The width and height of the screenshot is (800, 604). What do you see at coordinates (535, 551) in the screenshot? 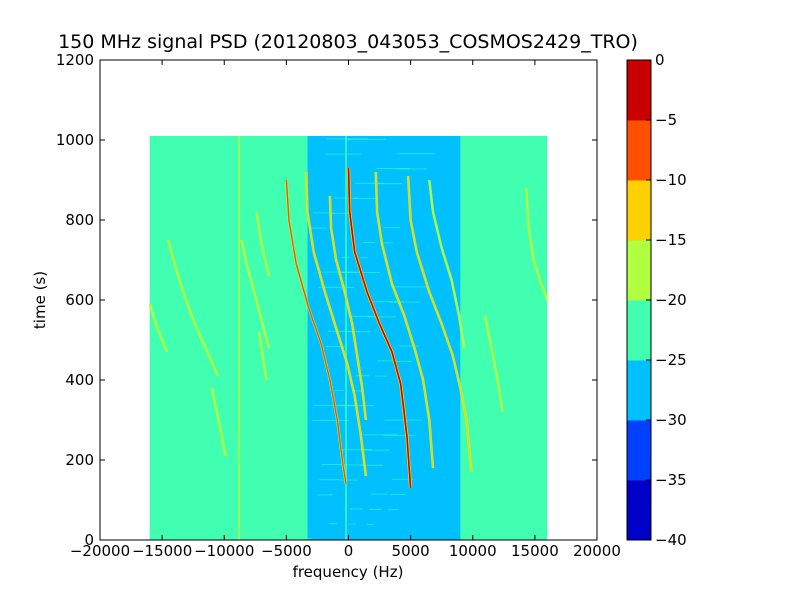
I see `x-tick-label: 15000` at bounding box center [535, 551].